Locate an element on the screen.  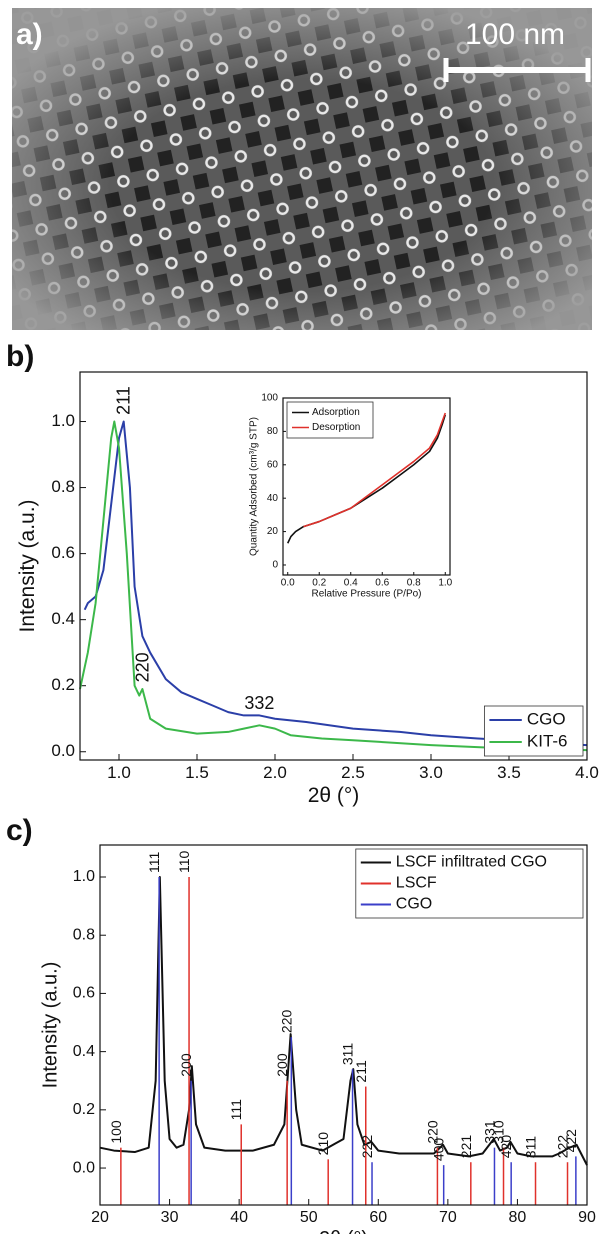
legend-label: Desorption is located at coordinates (336, 427).